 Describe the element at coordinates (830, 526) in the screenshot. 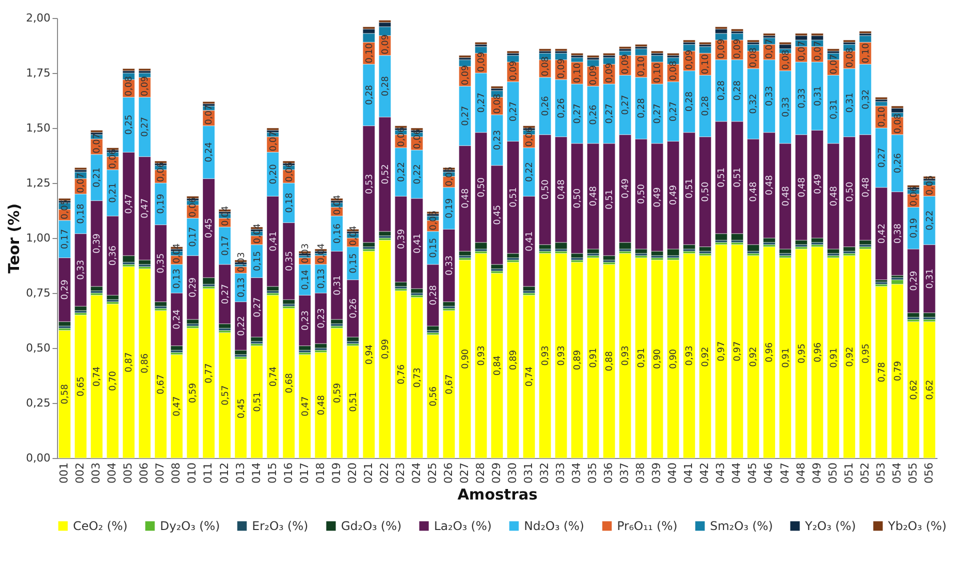

I see `legend-label: Y₂O₃ (%)` at that location.